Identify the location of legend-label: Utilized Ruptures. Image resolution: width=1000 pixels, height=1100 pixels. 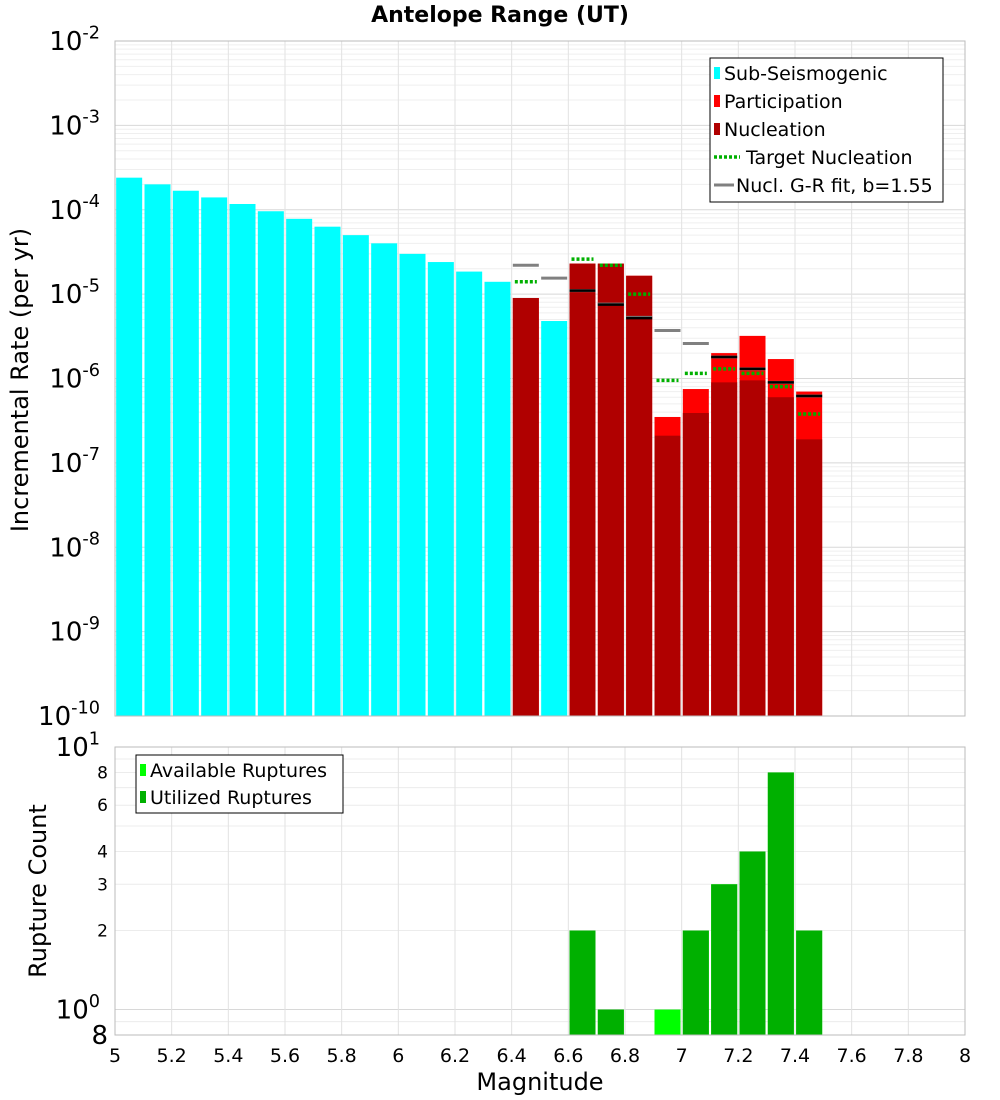
(231, 798).